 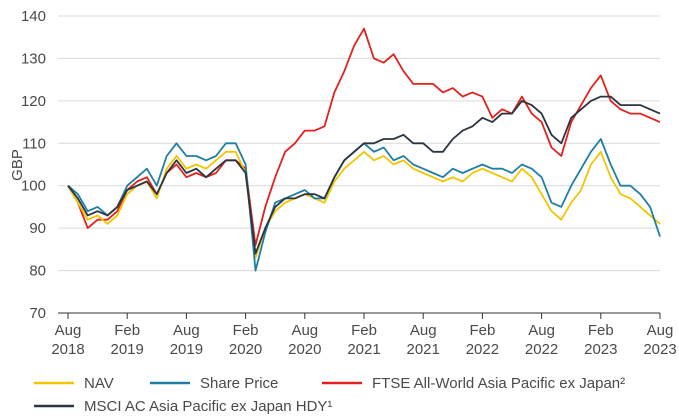 I want to click on legend-label: Share Price, so click(x=239, y=383).